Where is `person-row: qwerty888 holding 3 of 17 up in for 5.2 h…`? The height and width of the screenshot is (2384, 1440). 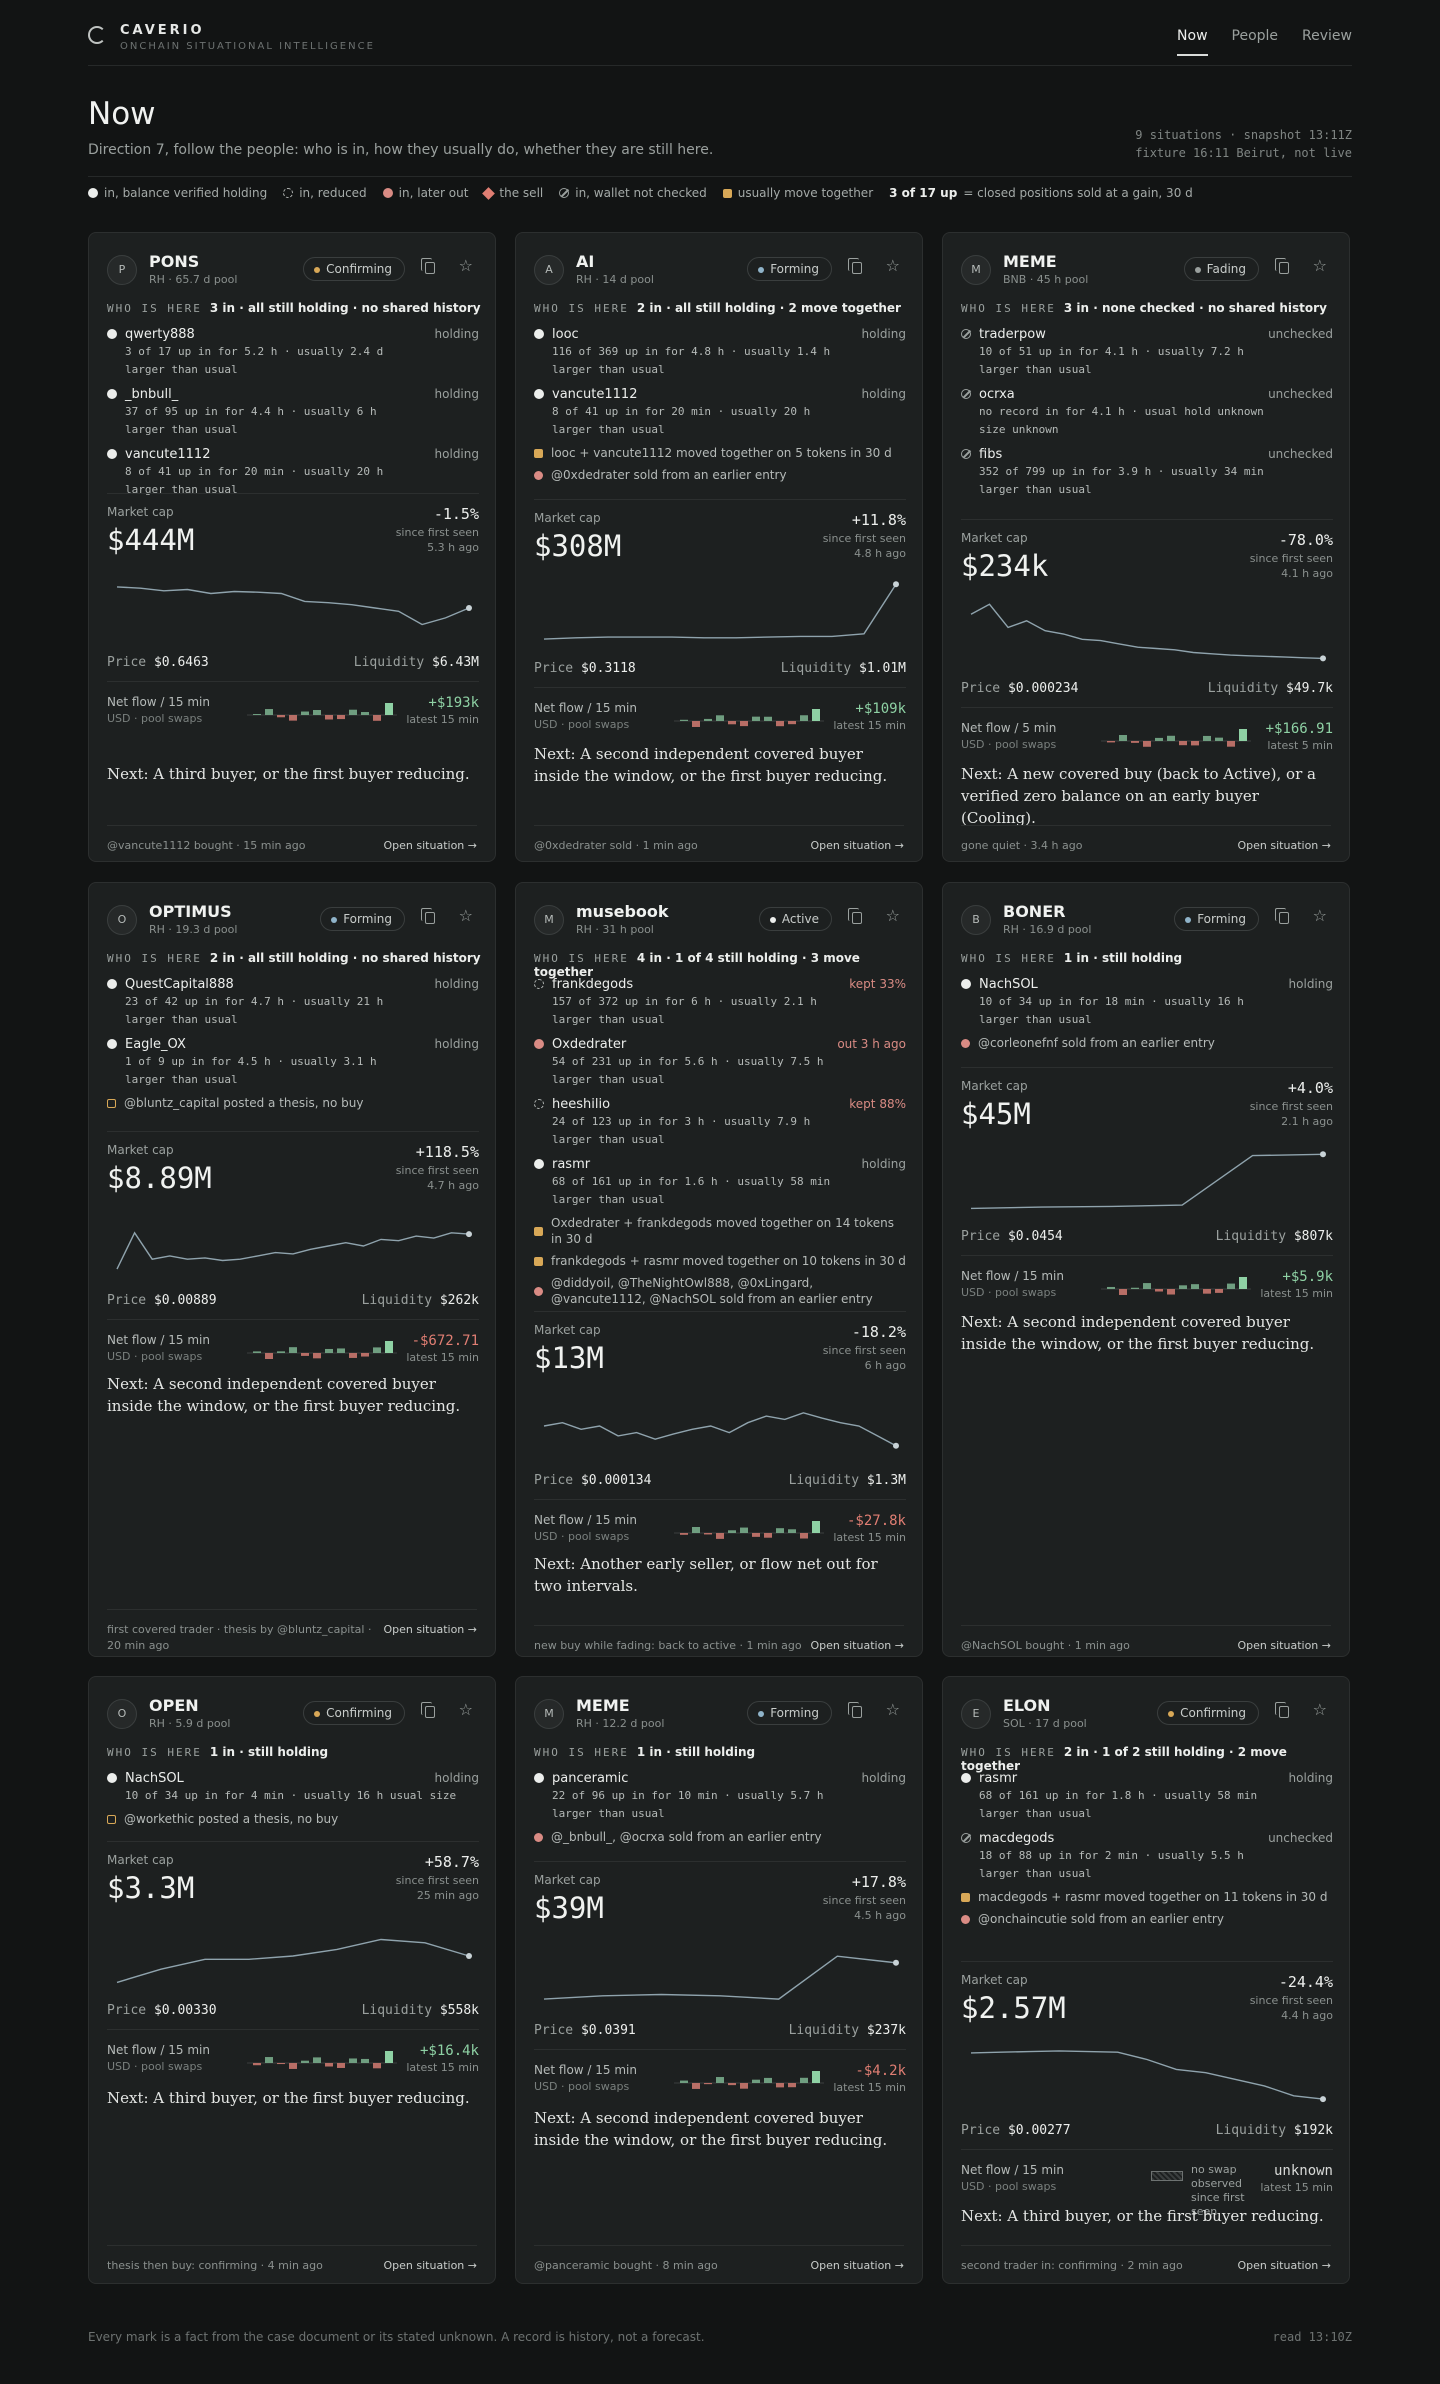
person-row: qwerty888 holding 3 of 17 up in for 5.2 h… is located at coordinates (293, 352).